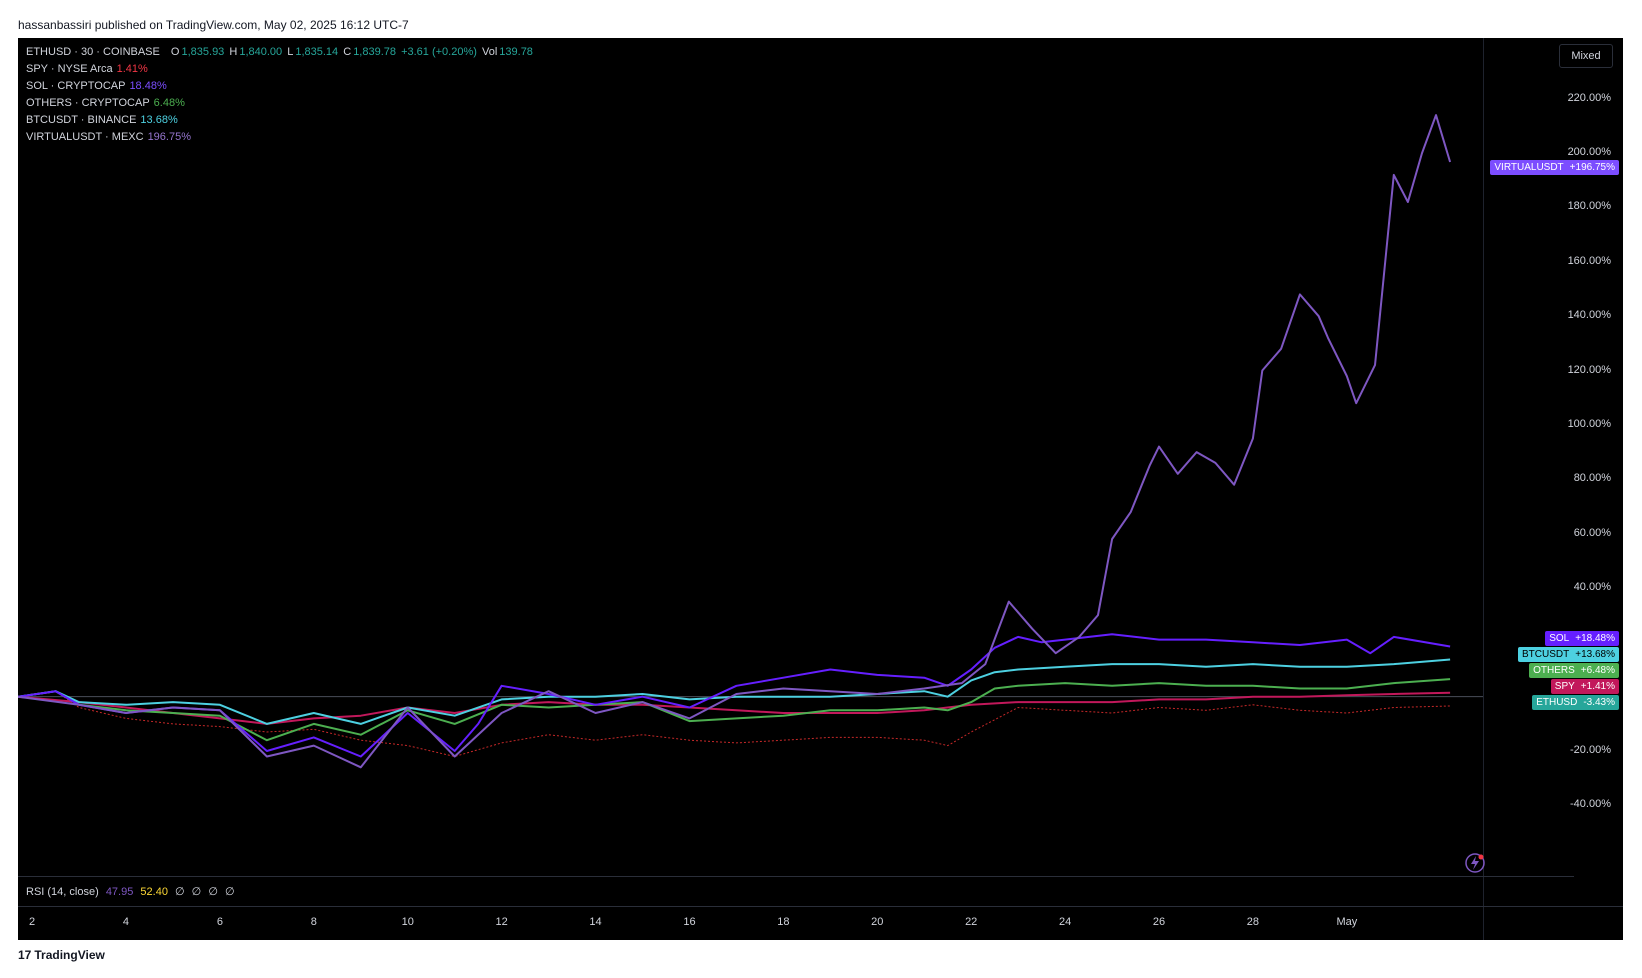 The width and height of the screenshot is (1642, 978). I want to click on legend-row-sol: SOL · CRYPTOCAP 18.48%, so click(280, 86).